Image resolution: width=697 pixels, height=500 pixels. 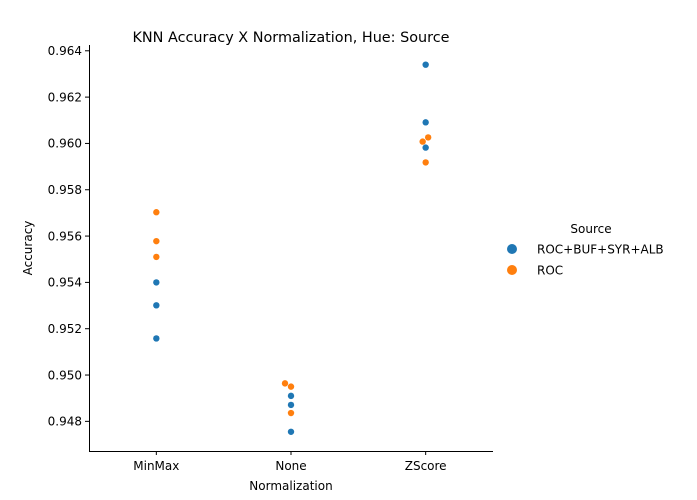 What do you see at coordinates (28, 248) in the screenshot?
I see `y-axis-label: Accuracy` at bounding box center [28, 248].